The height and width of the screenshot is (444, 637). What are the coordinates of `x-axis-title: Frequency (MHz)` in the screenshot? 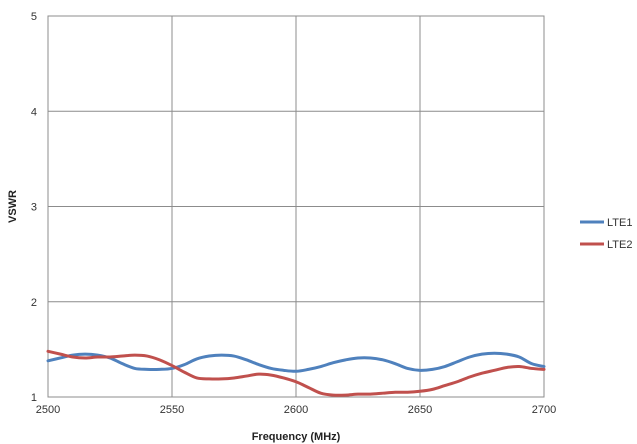 It's located at (296, 437).